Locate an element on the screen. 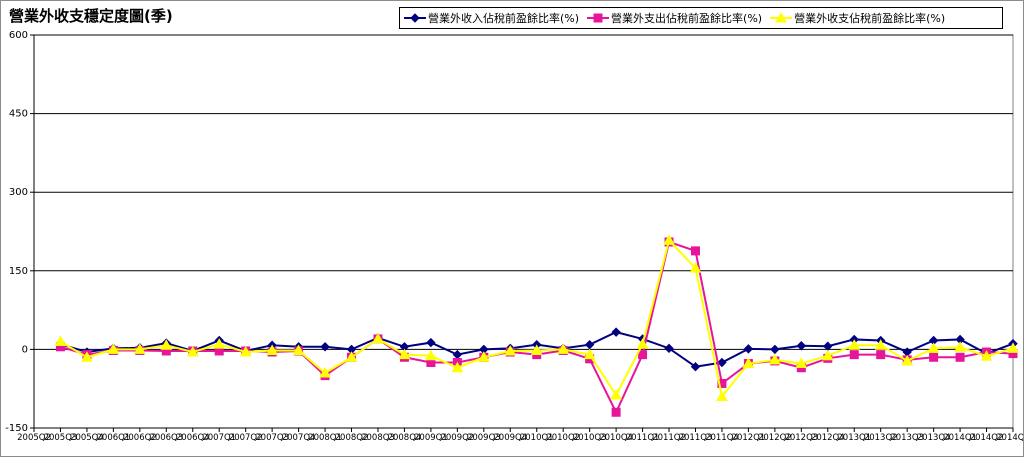 The width and height of the screenshot is (1024, 457). y-tick-label: 0 is located at coordinates (25, 349).